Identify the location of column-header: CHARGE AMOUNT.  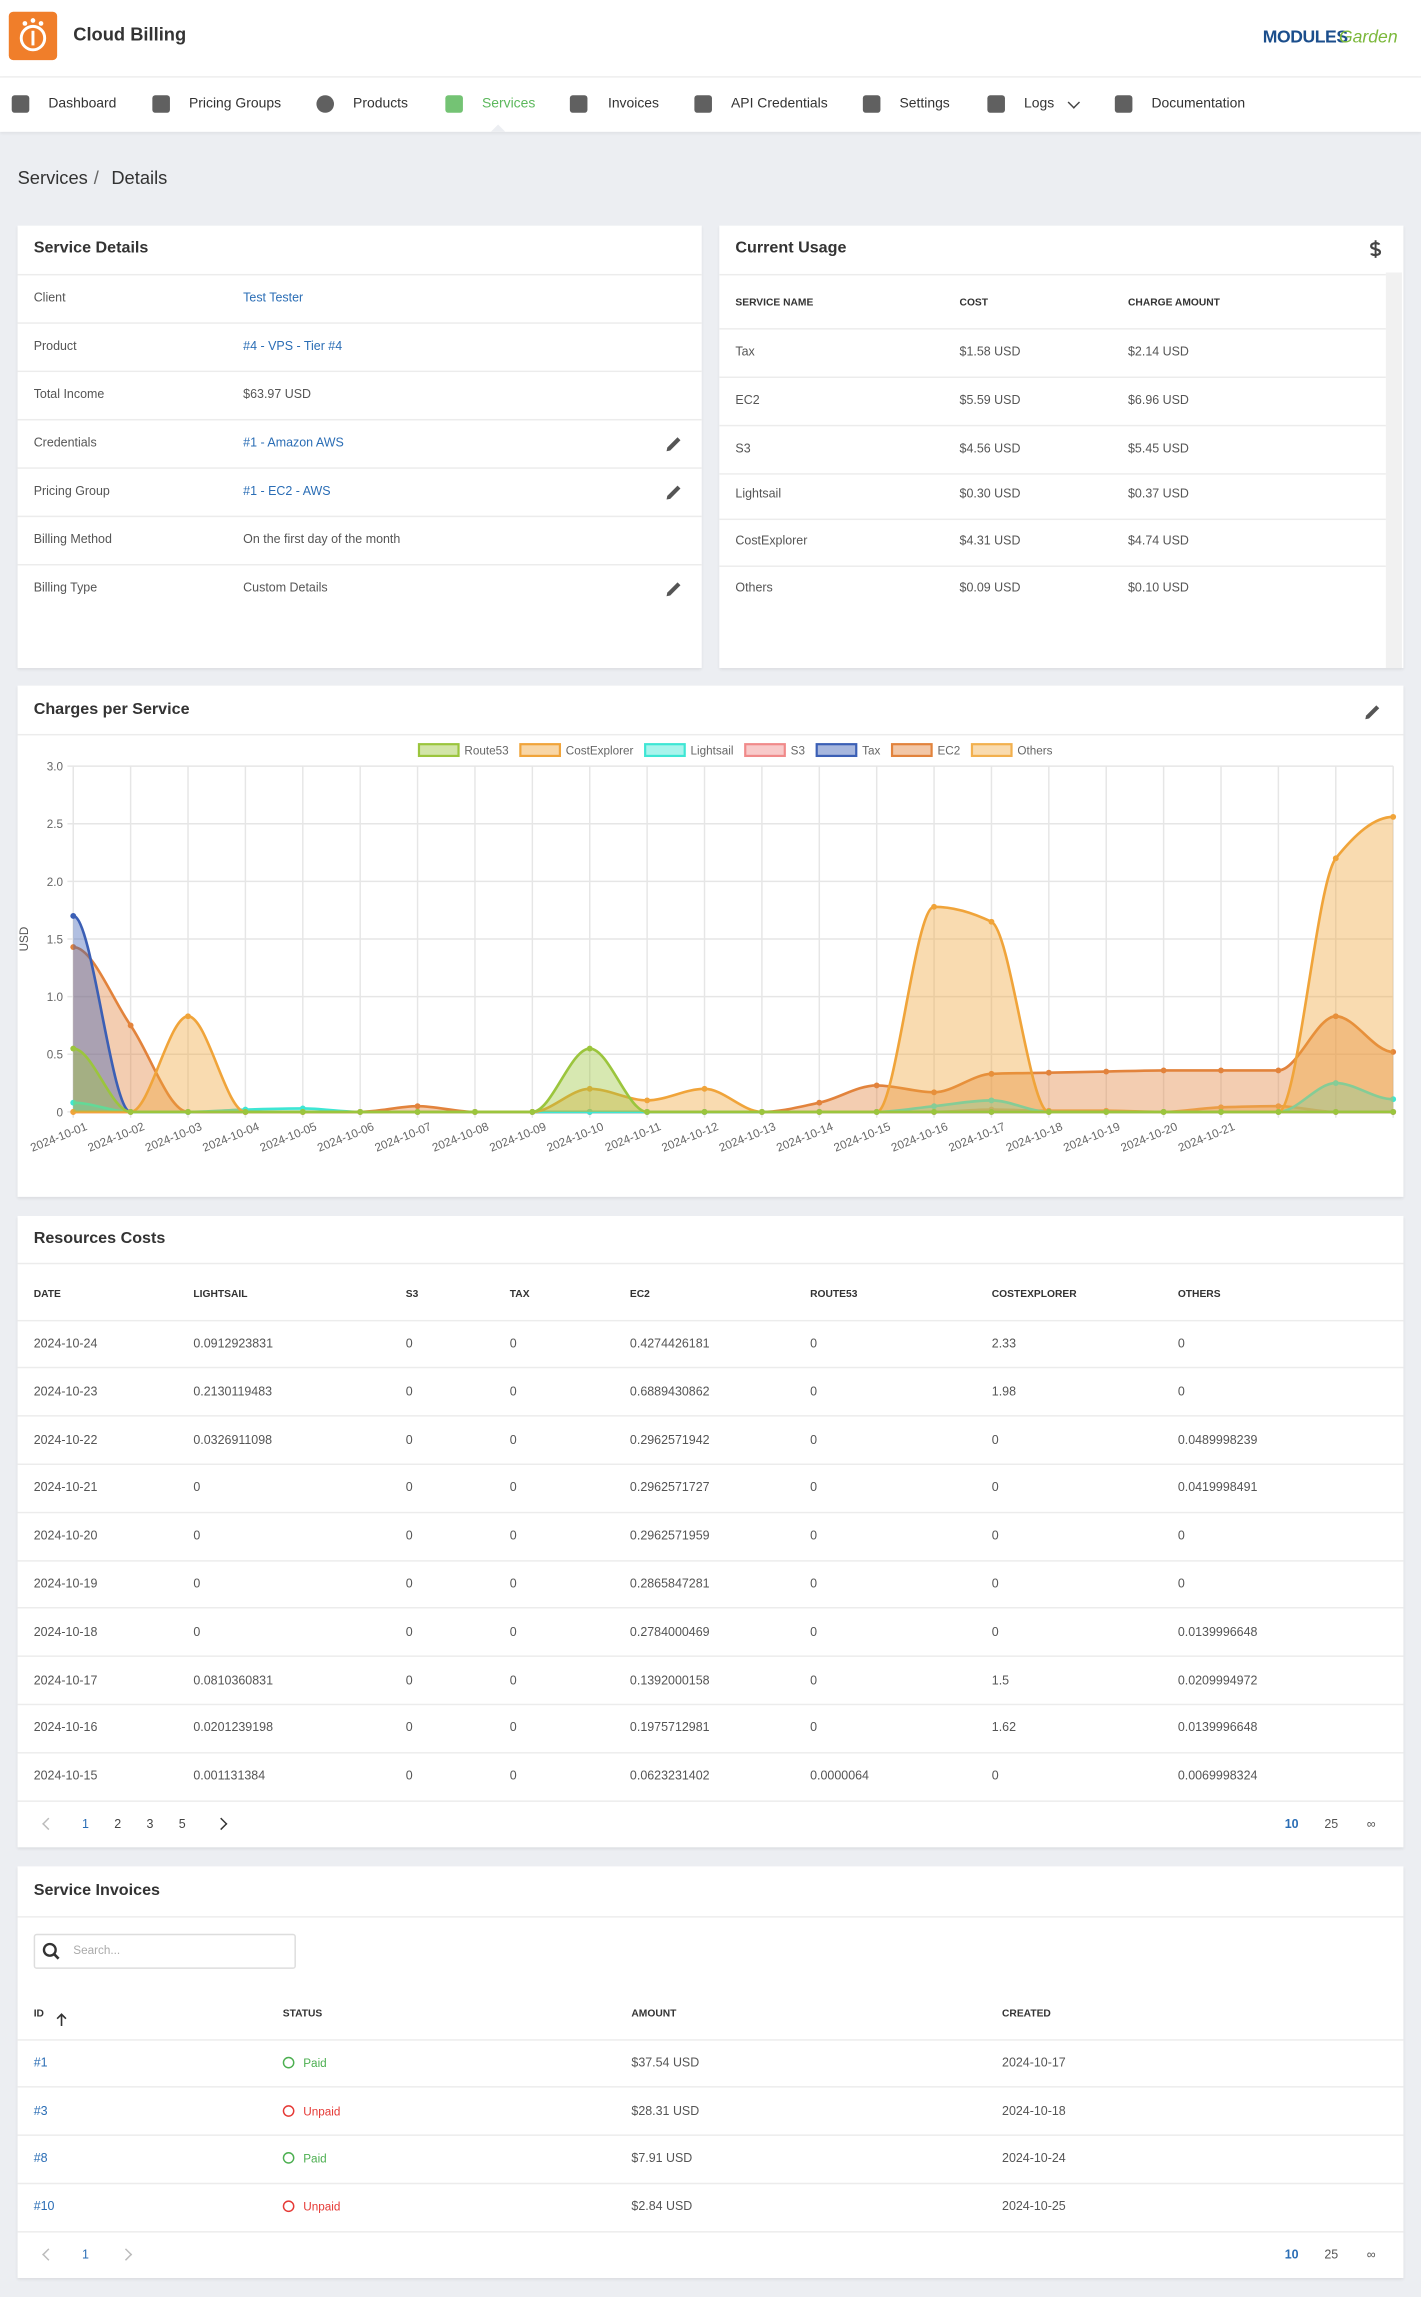
(1174, 303).